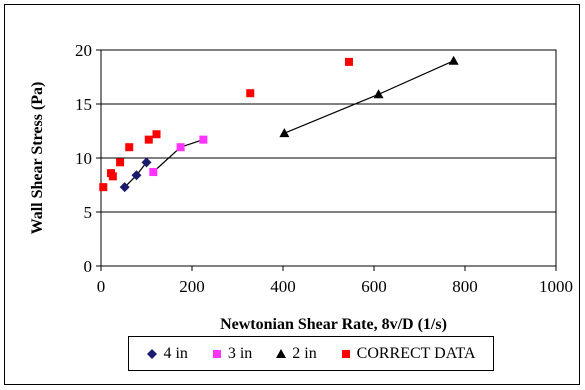  I want to click on legend-label: 3 in, so click(240, 353).